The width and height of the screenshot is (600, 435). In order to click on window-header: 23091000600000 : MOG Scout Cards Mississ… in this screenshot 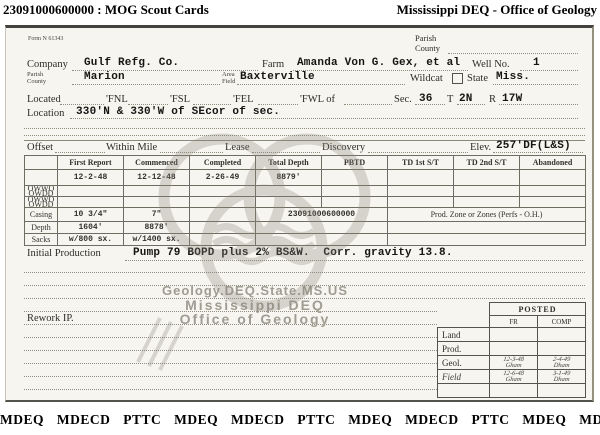, I will do `click(300, 10)`.